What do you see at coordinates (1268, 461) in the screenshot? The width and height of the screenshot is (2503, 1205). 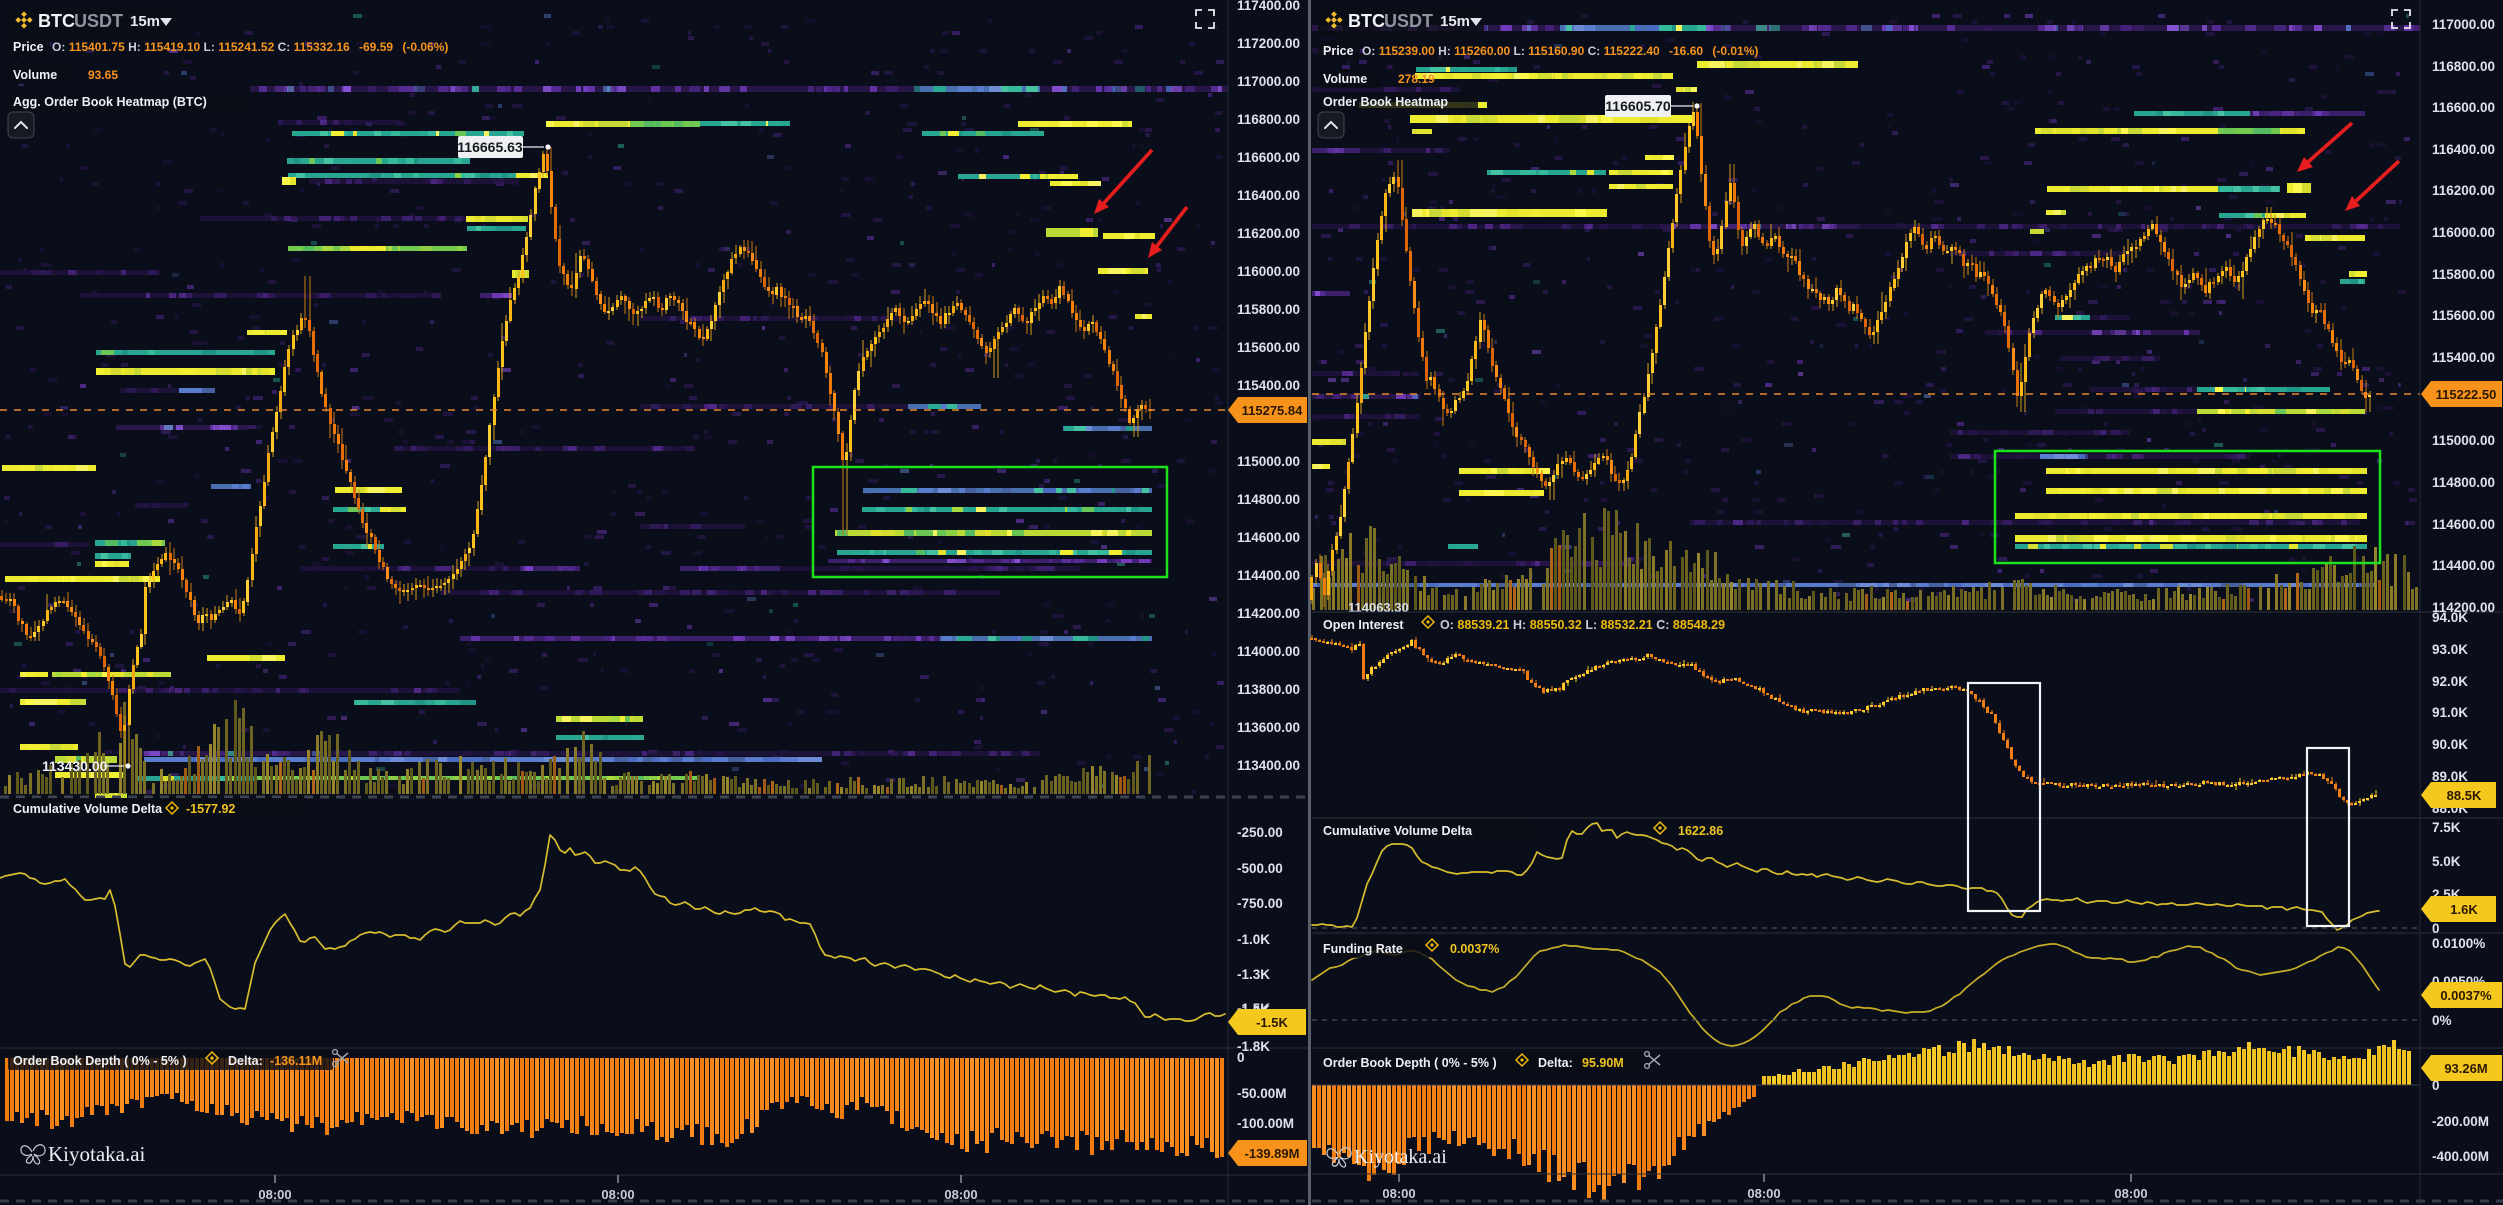 I see `svg-text: 115000.00` at bounding box center [1268, 461].